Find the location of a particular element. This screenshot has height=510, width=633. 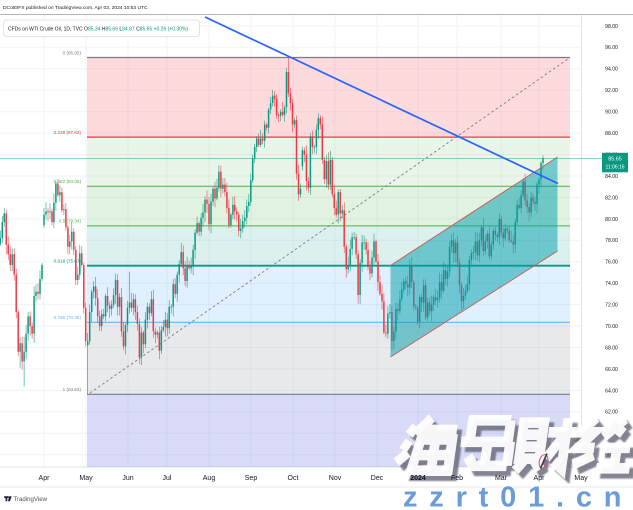

svg-text: 11:06:16 is located at coordinates (614, 168).